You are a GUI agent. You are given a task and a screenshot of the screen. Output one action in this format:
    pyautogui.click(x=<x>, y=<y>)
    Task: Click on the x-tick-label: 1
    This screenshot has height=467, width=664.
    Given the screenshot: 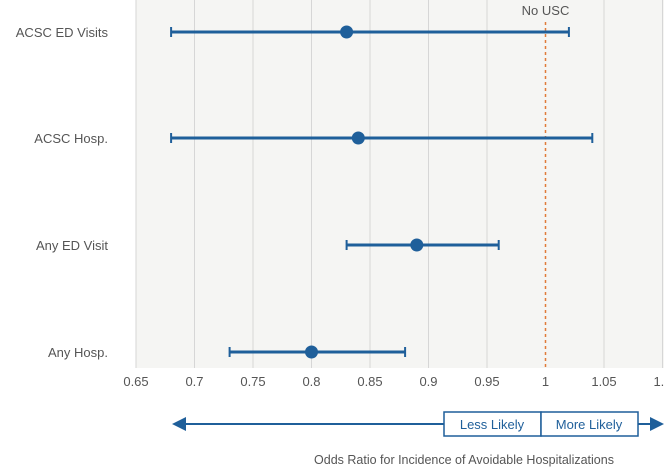 What is the action you would take?
    pyautogui.click(x=545, y=381)
    